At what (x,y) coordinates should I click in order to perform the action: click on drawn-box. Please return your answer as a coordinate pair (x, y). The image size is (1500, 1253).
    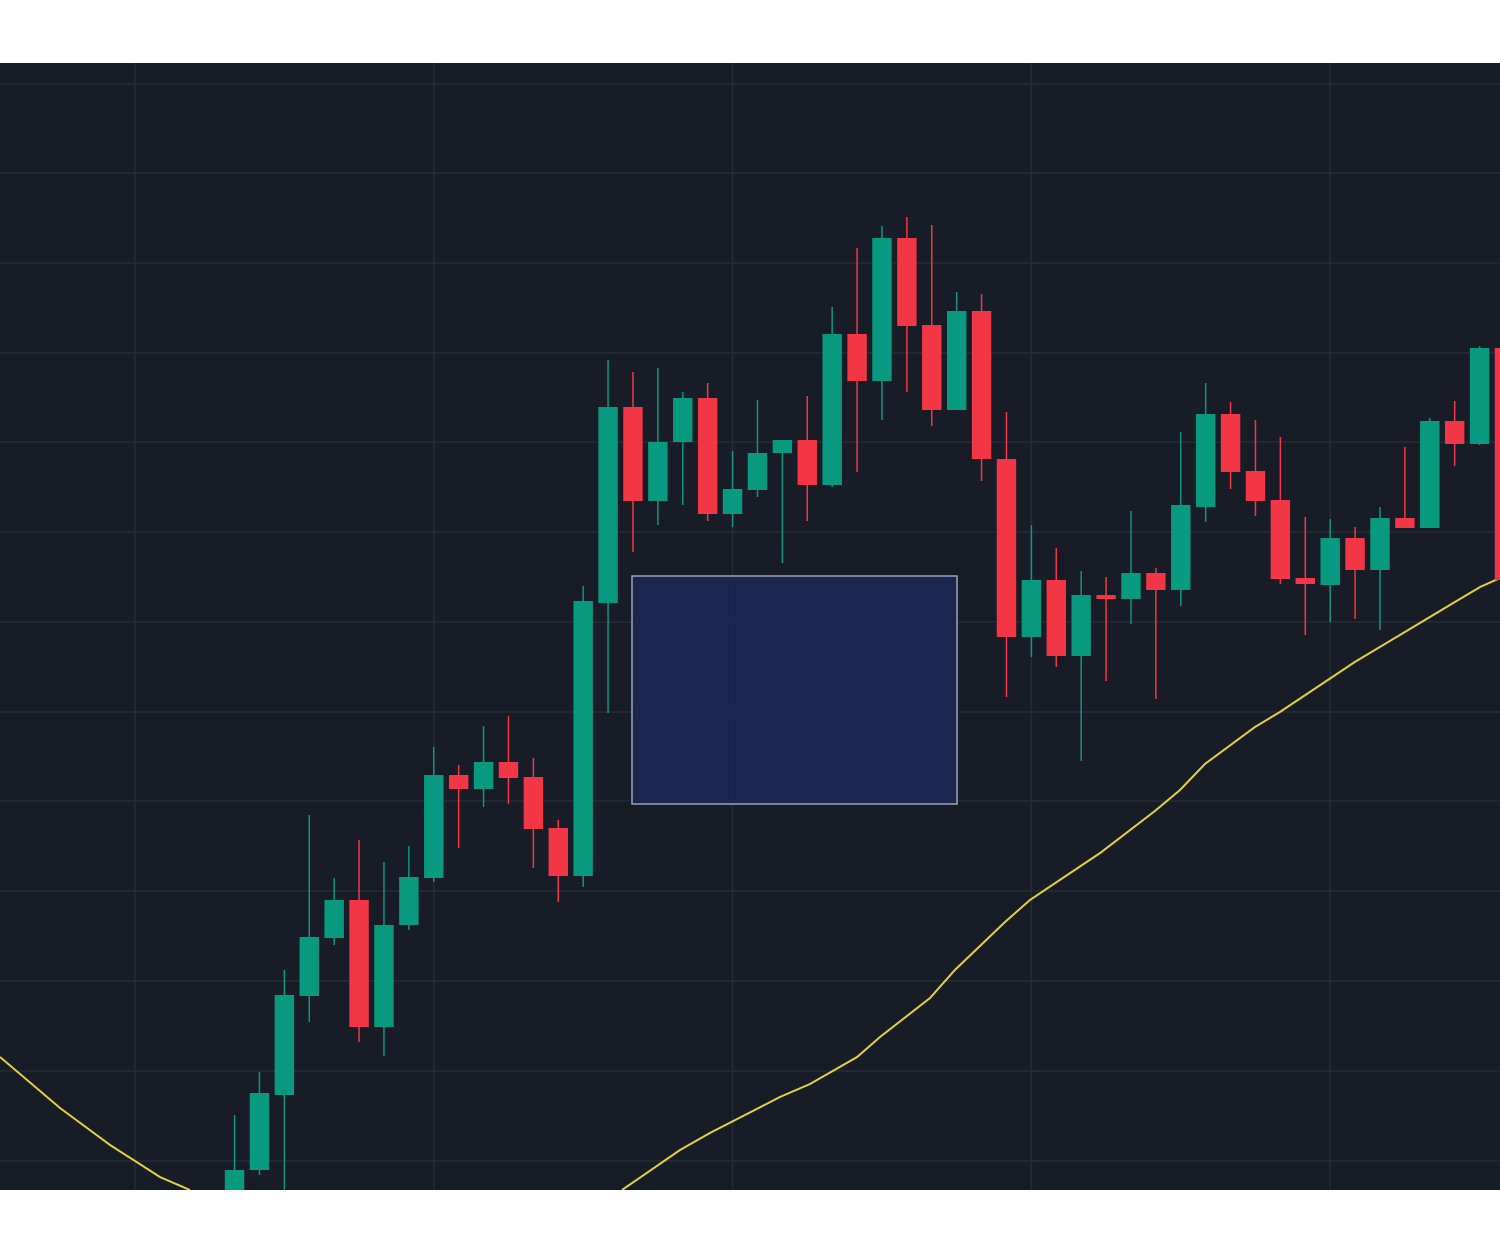
    Looking at the image, I should click on (794, 690).